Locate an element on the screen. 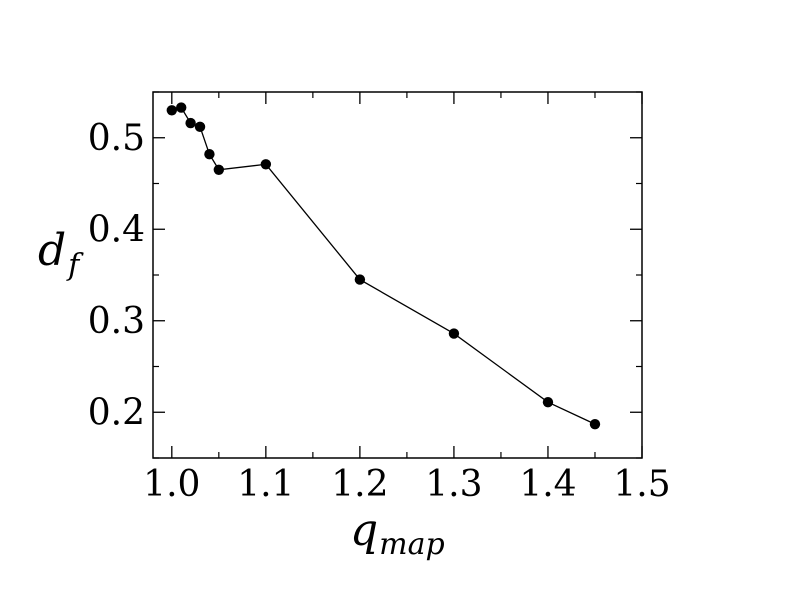  y-tick-label: 0.2 is located at coordinates (116, 412).